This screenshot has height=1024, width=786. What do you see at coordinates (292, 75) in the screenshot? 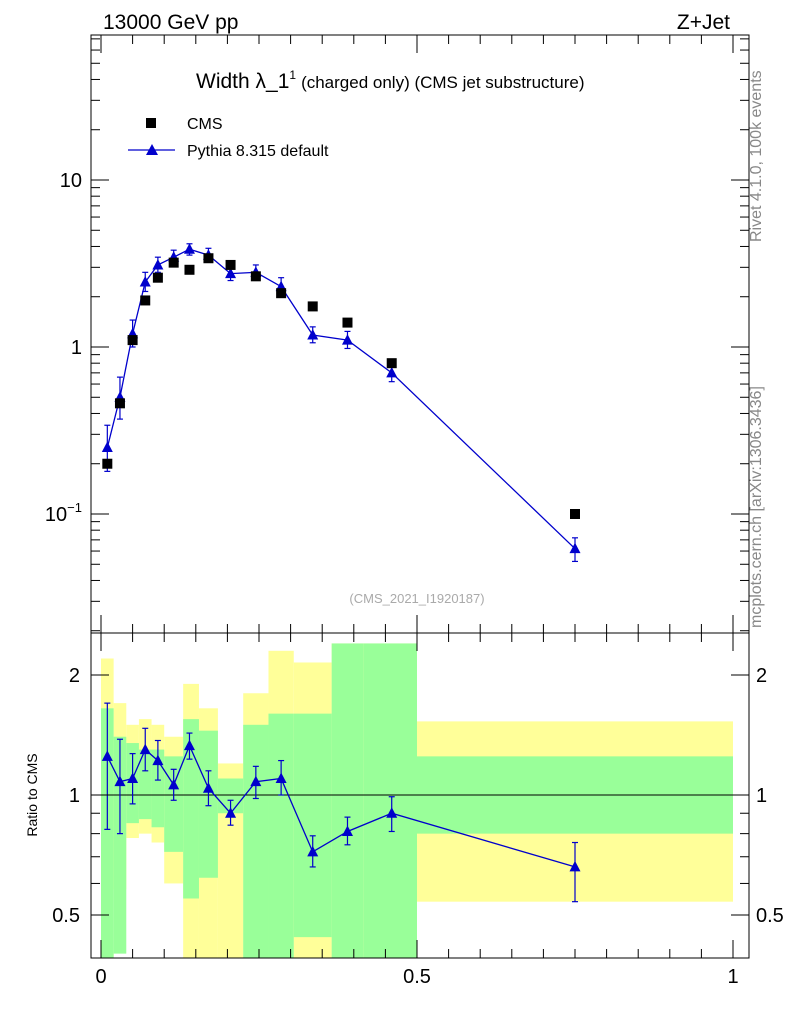
I see `plot-title-sup: 1` at bounding box center [292, 75].